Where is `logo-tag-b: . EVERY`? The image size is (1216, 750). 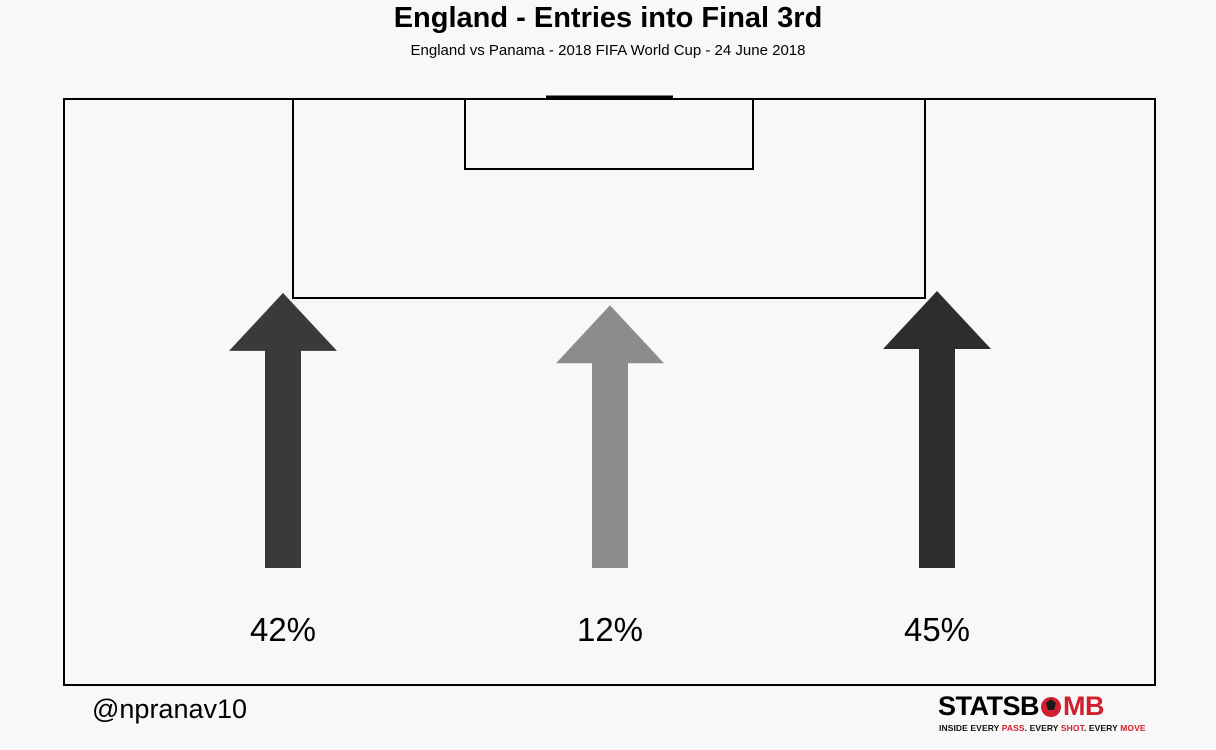 logo-tag-b: . EVERY is located at coordinates (1042, 728).